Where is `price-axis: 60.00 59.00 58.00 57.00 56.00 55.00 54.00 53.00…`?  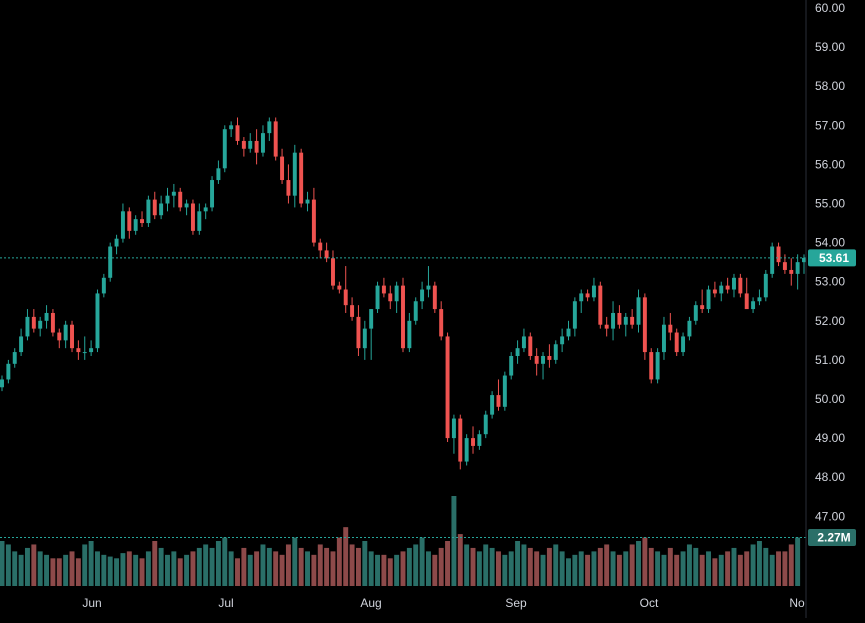
price-axis: 60.00 59.00 58.00 57.00 56.00 55.00 54.00 53.00… is located at coordinates (830, 262).